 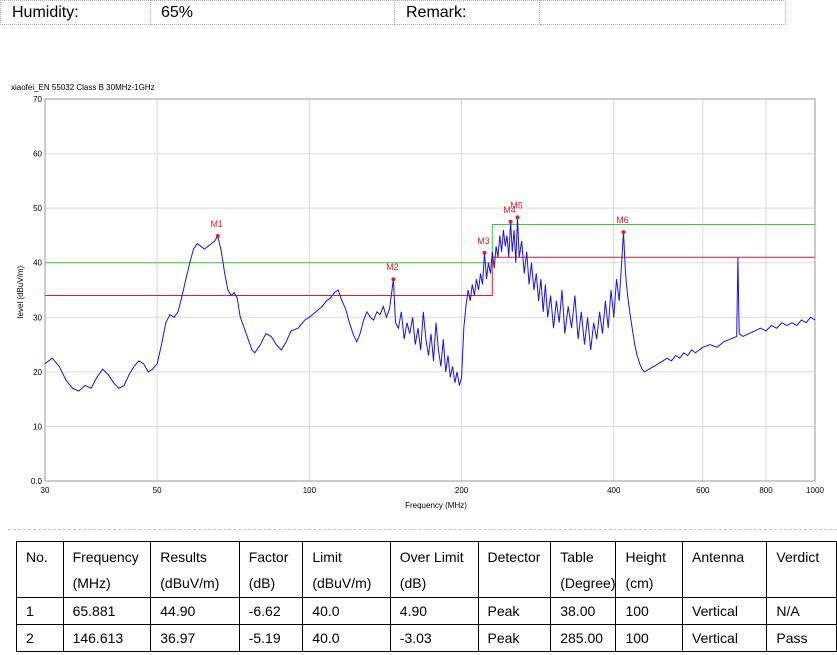 What do you see at coordinates (583, 569) in the screenshot?
I see `header-cell: Table (Degree)` at bounding box center [583, 569].